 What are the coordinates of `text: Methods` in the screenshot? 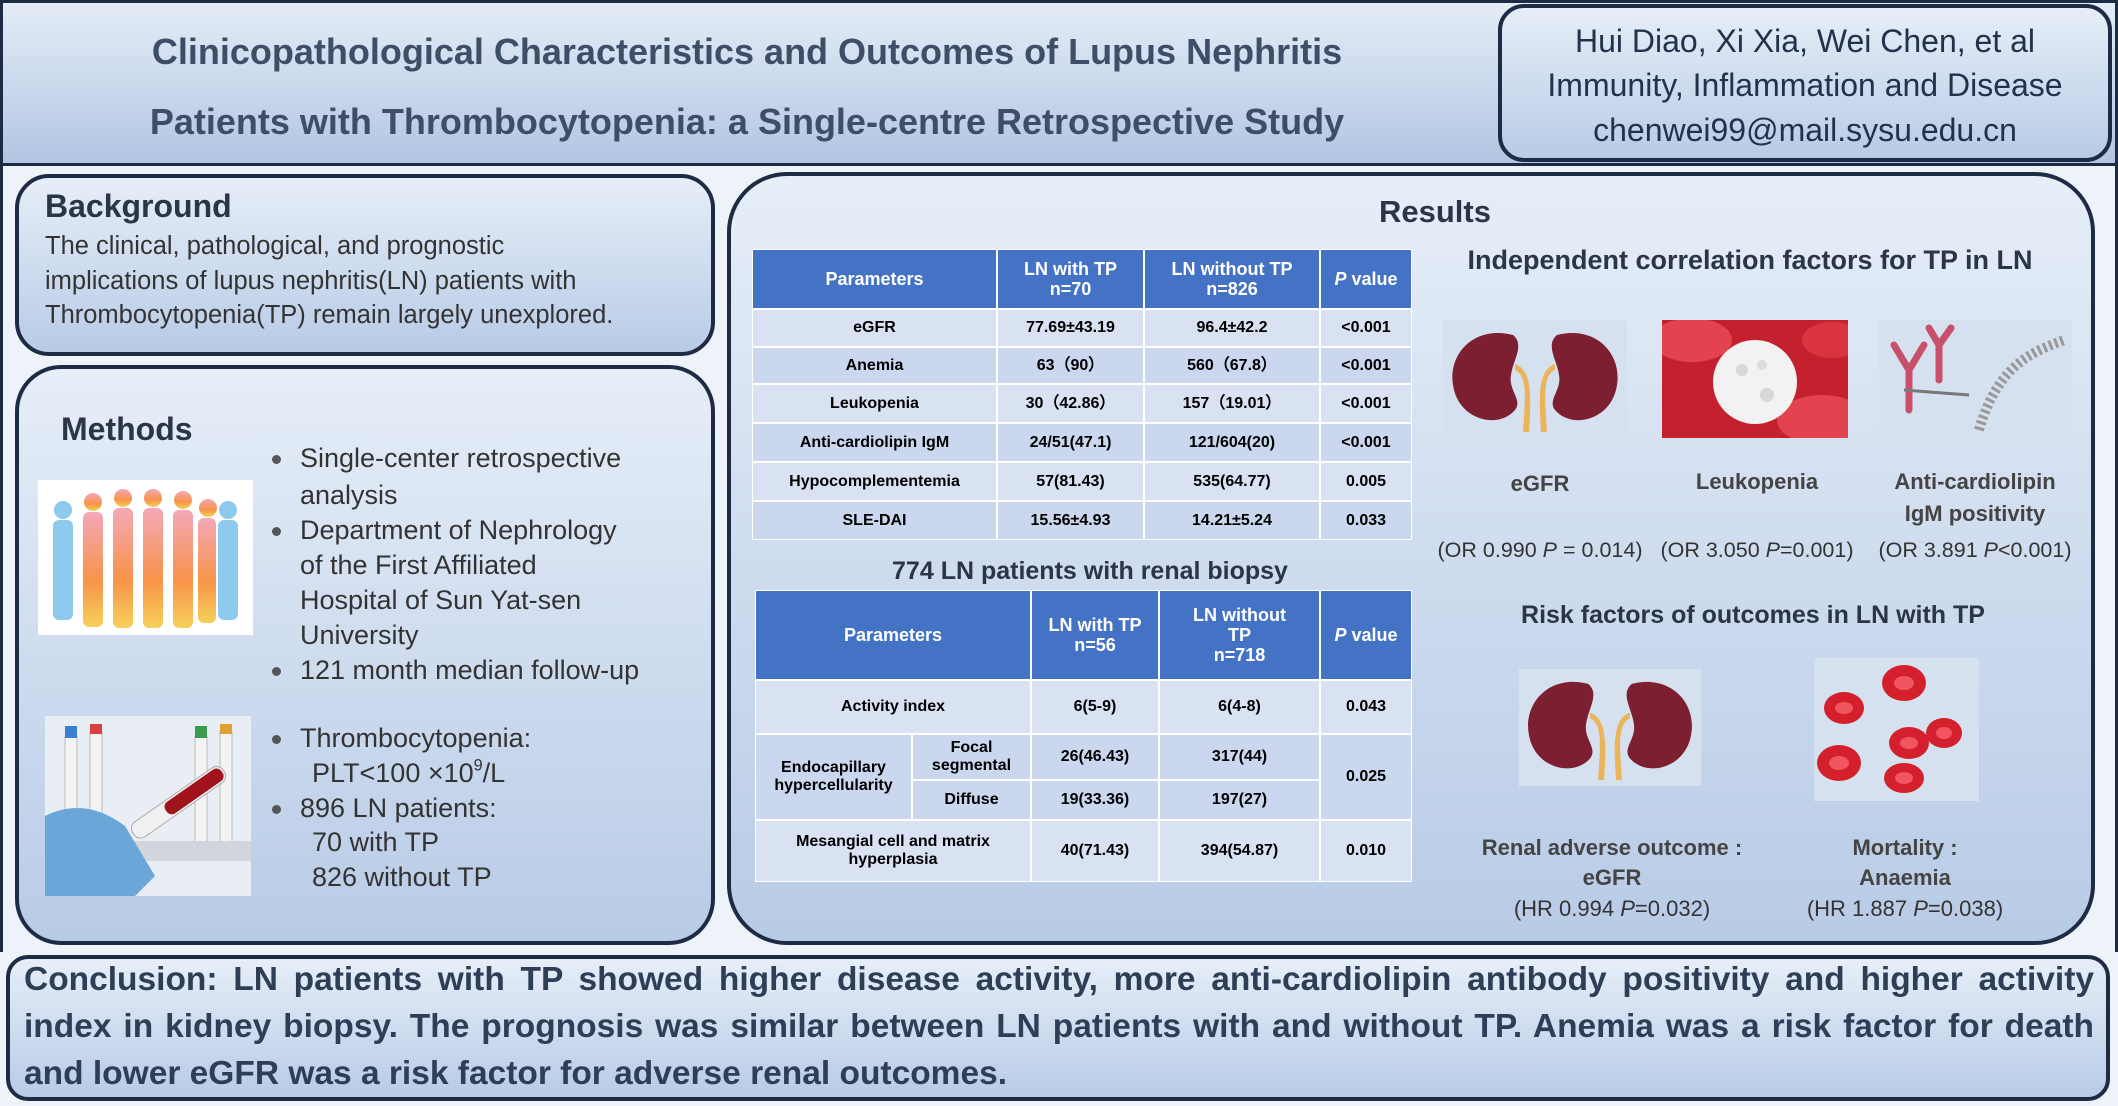 It's located at (127, 429).